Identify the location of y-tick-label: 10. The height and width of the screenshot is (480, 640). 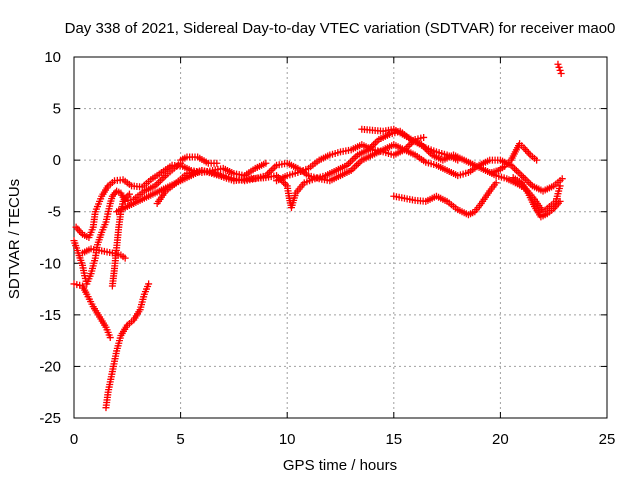
(52, 57).